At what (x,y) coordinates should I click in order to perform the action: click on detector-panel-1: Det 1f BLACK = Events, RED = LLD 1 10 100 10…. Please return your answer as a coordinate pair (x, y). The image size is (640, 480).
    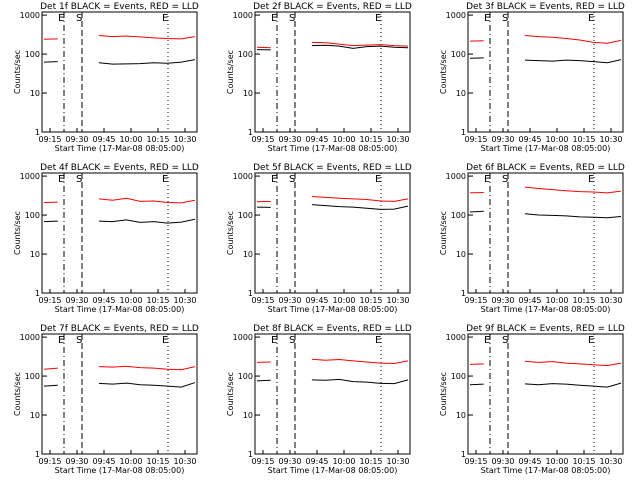
    Looking at the image, I should click on (106, 77).